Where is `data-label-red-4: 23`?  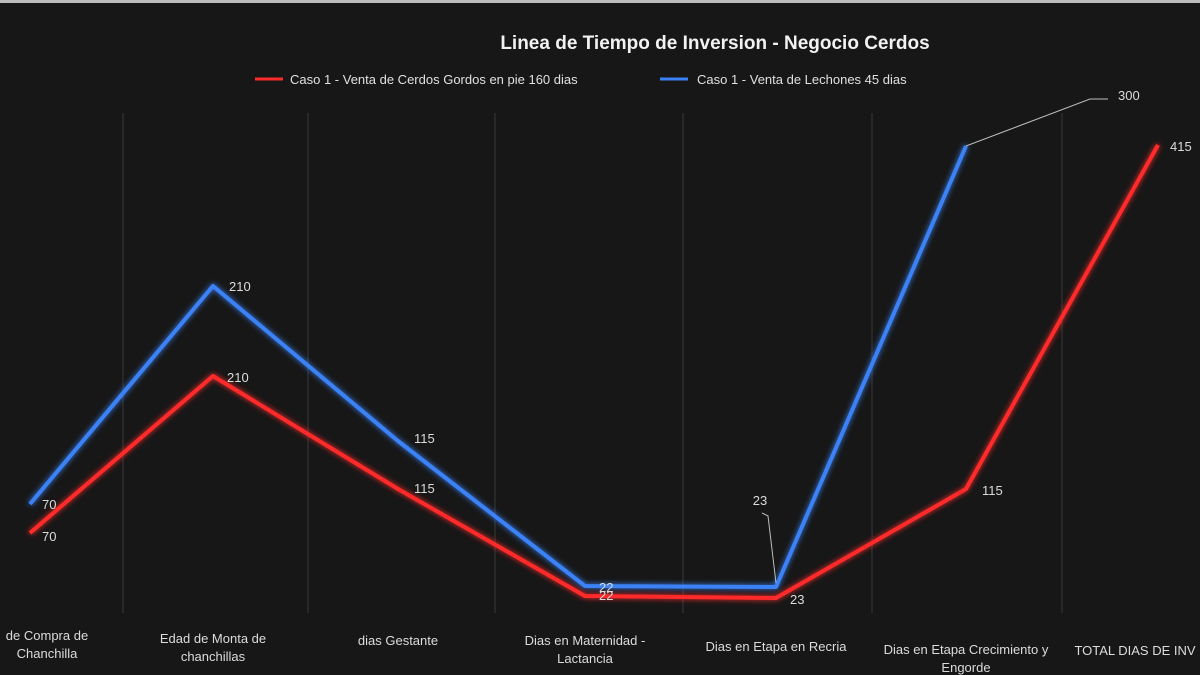 data-label-red-4: 23 is located at coordinates (797, 599).